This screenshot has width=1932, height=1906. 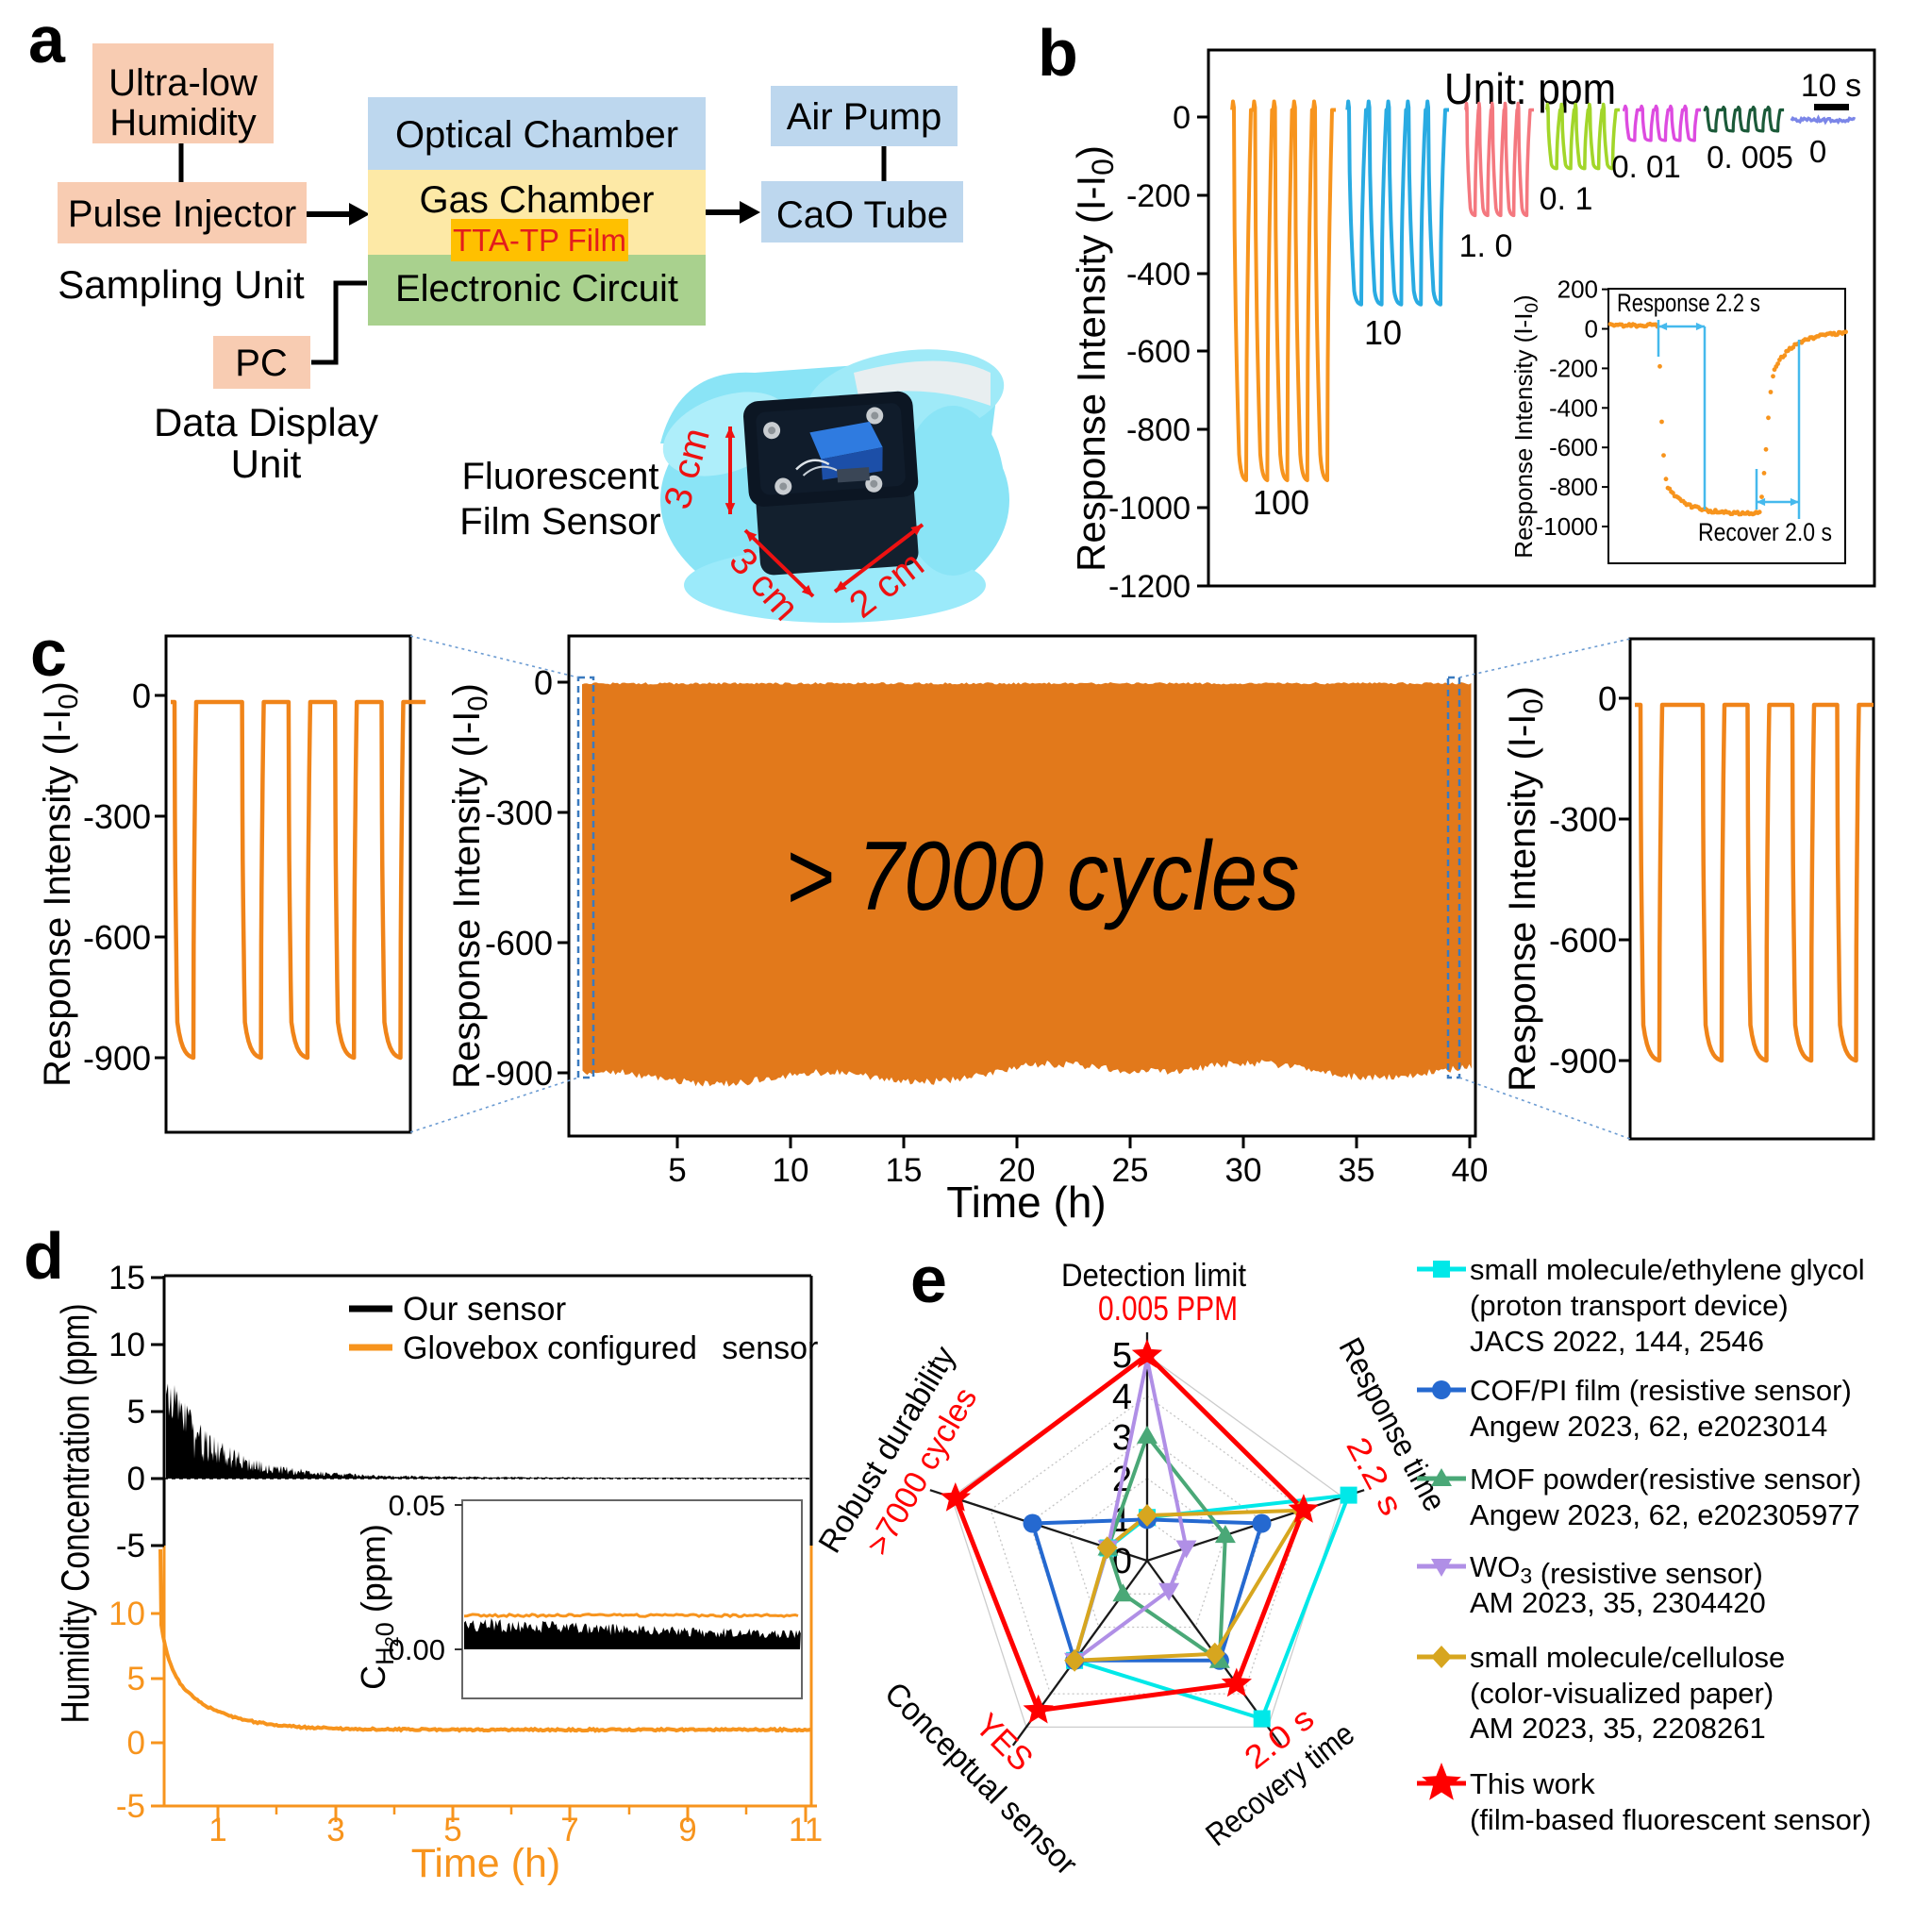 What do you see at coordinates (44, 1256) in the screenshot?
I see `svg-text: d` at bounding box center [44, 1256].